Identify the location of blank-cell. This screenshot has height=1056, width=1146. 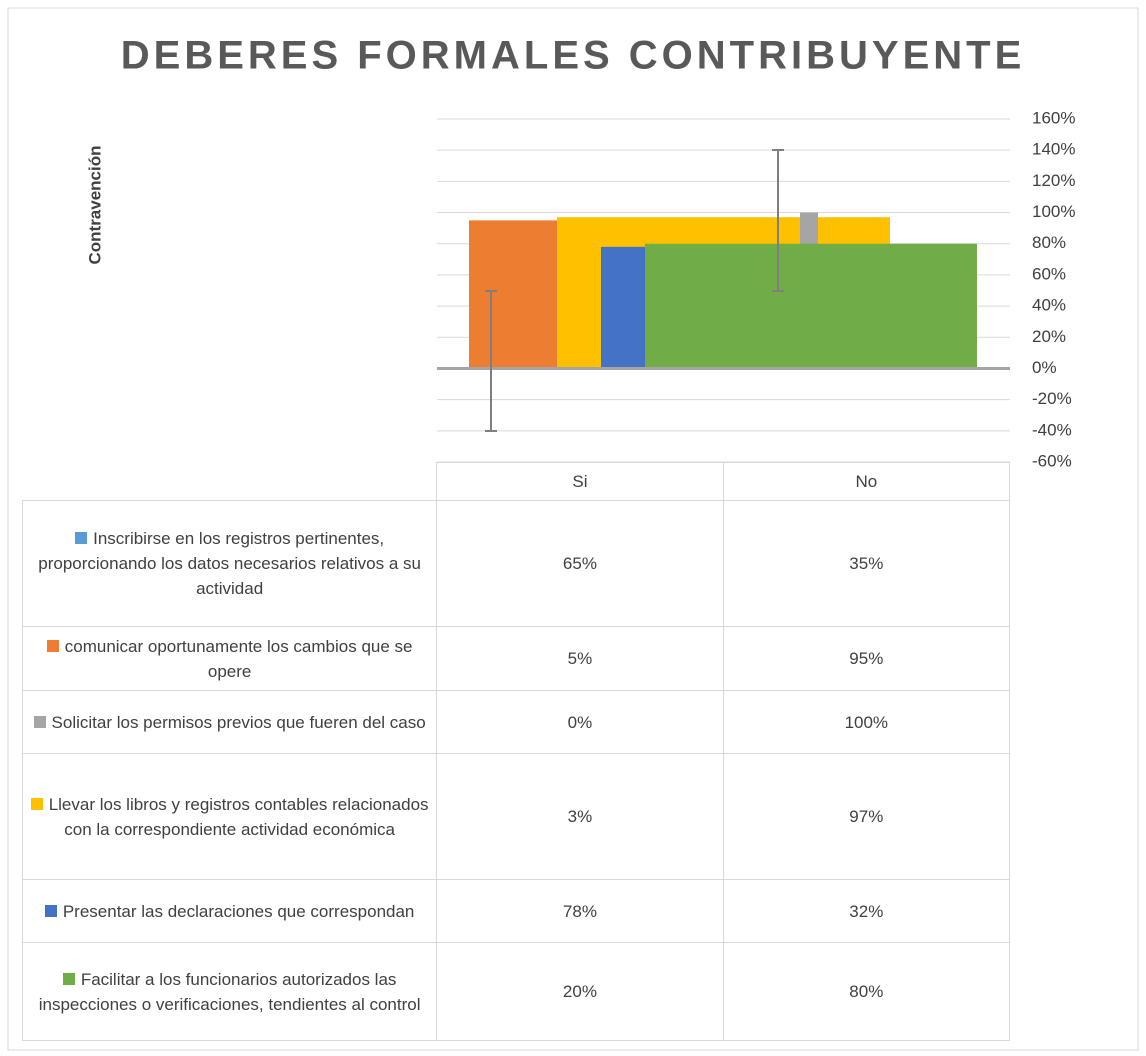
(230, 482).